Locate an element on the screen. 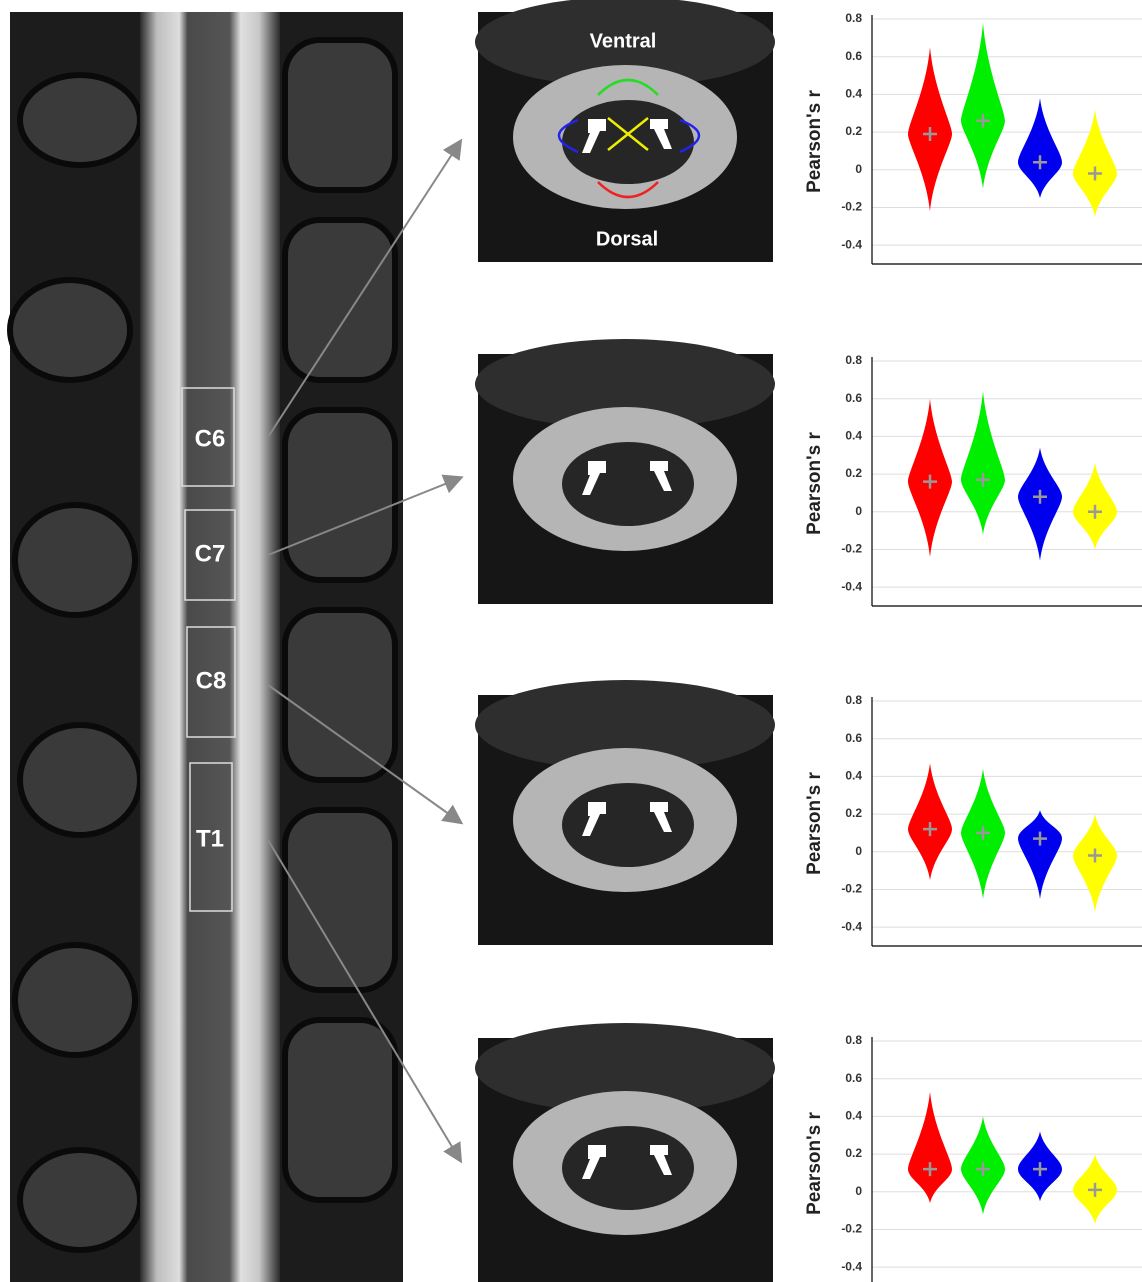 Image resolution: width=1142 pixels, height=1282 pixels. level-label: C6 is located at coordinates (210, 438).